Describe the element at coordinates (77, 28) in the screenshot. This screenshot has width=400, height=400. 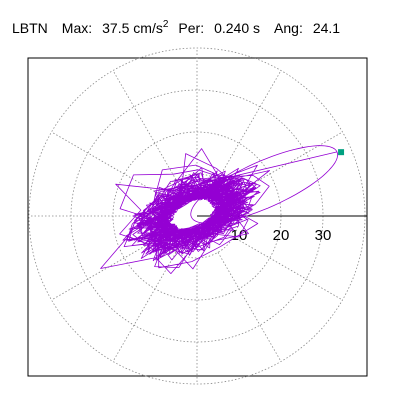
I see `max-label: Max:` at that location.